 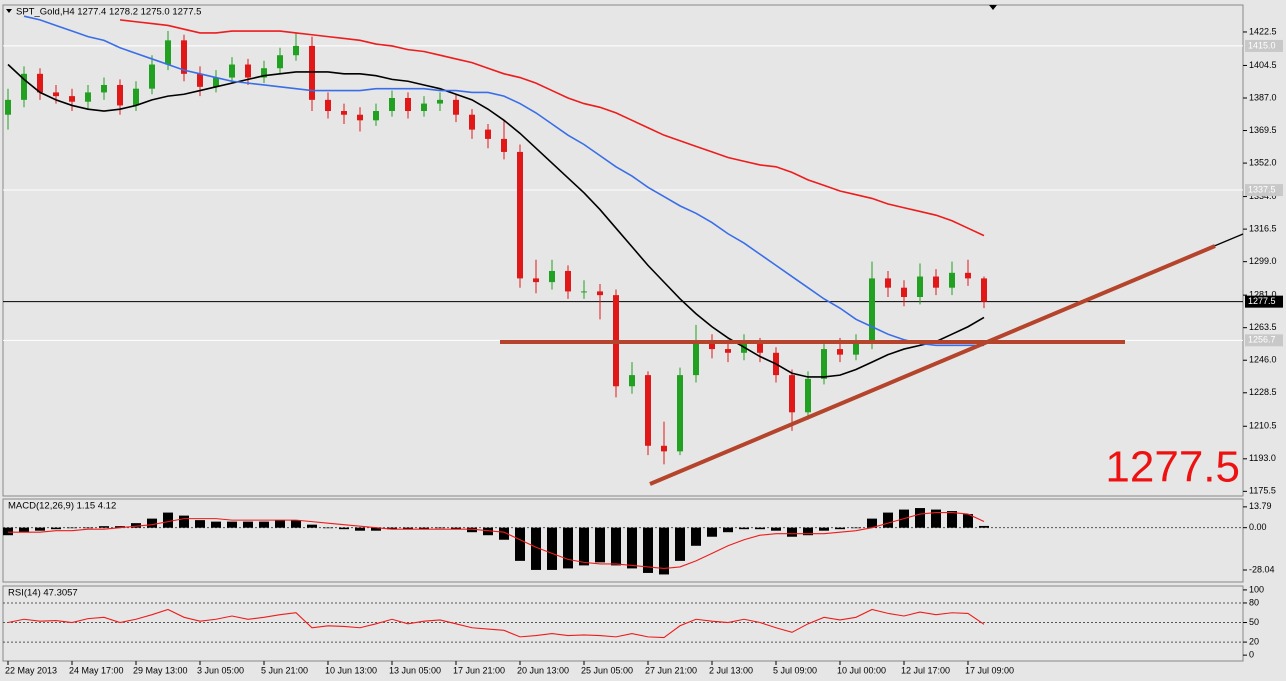 What do you see at coordinates (993, 7) in the screenshot?
I see `shift-marker` at bounding box center [993, 7].